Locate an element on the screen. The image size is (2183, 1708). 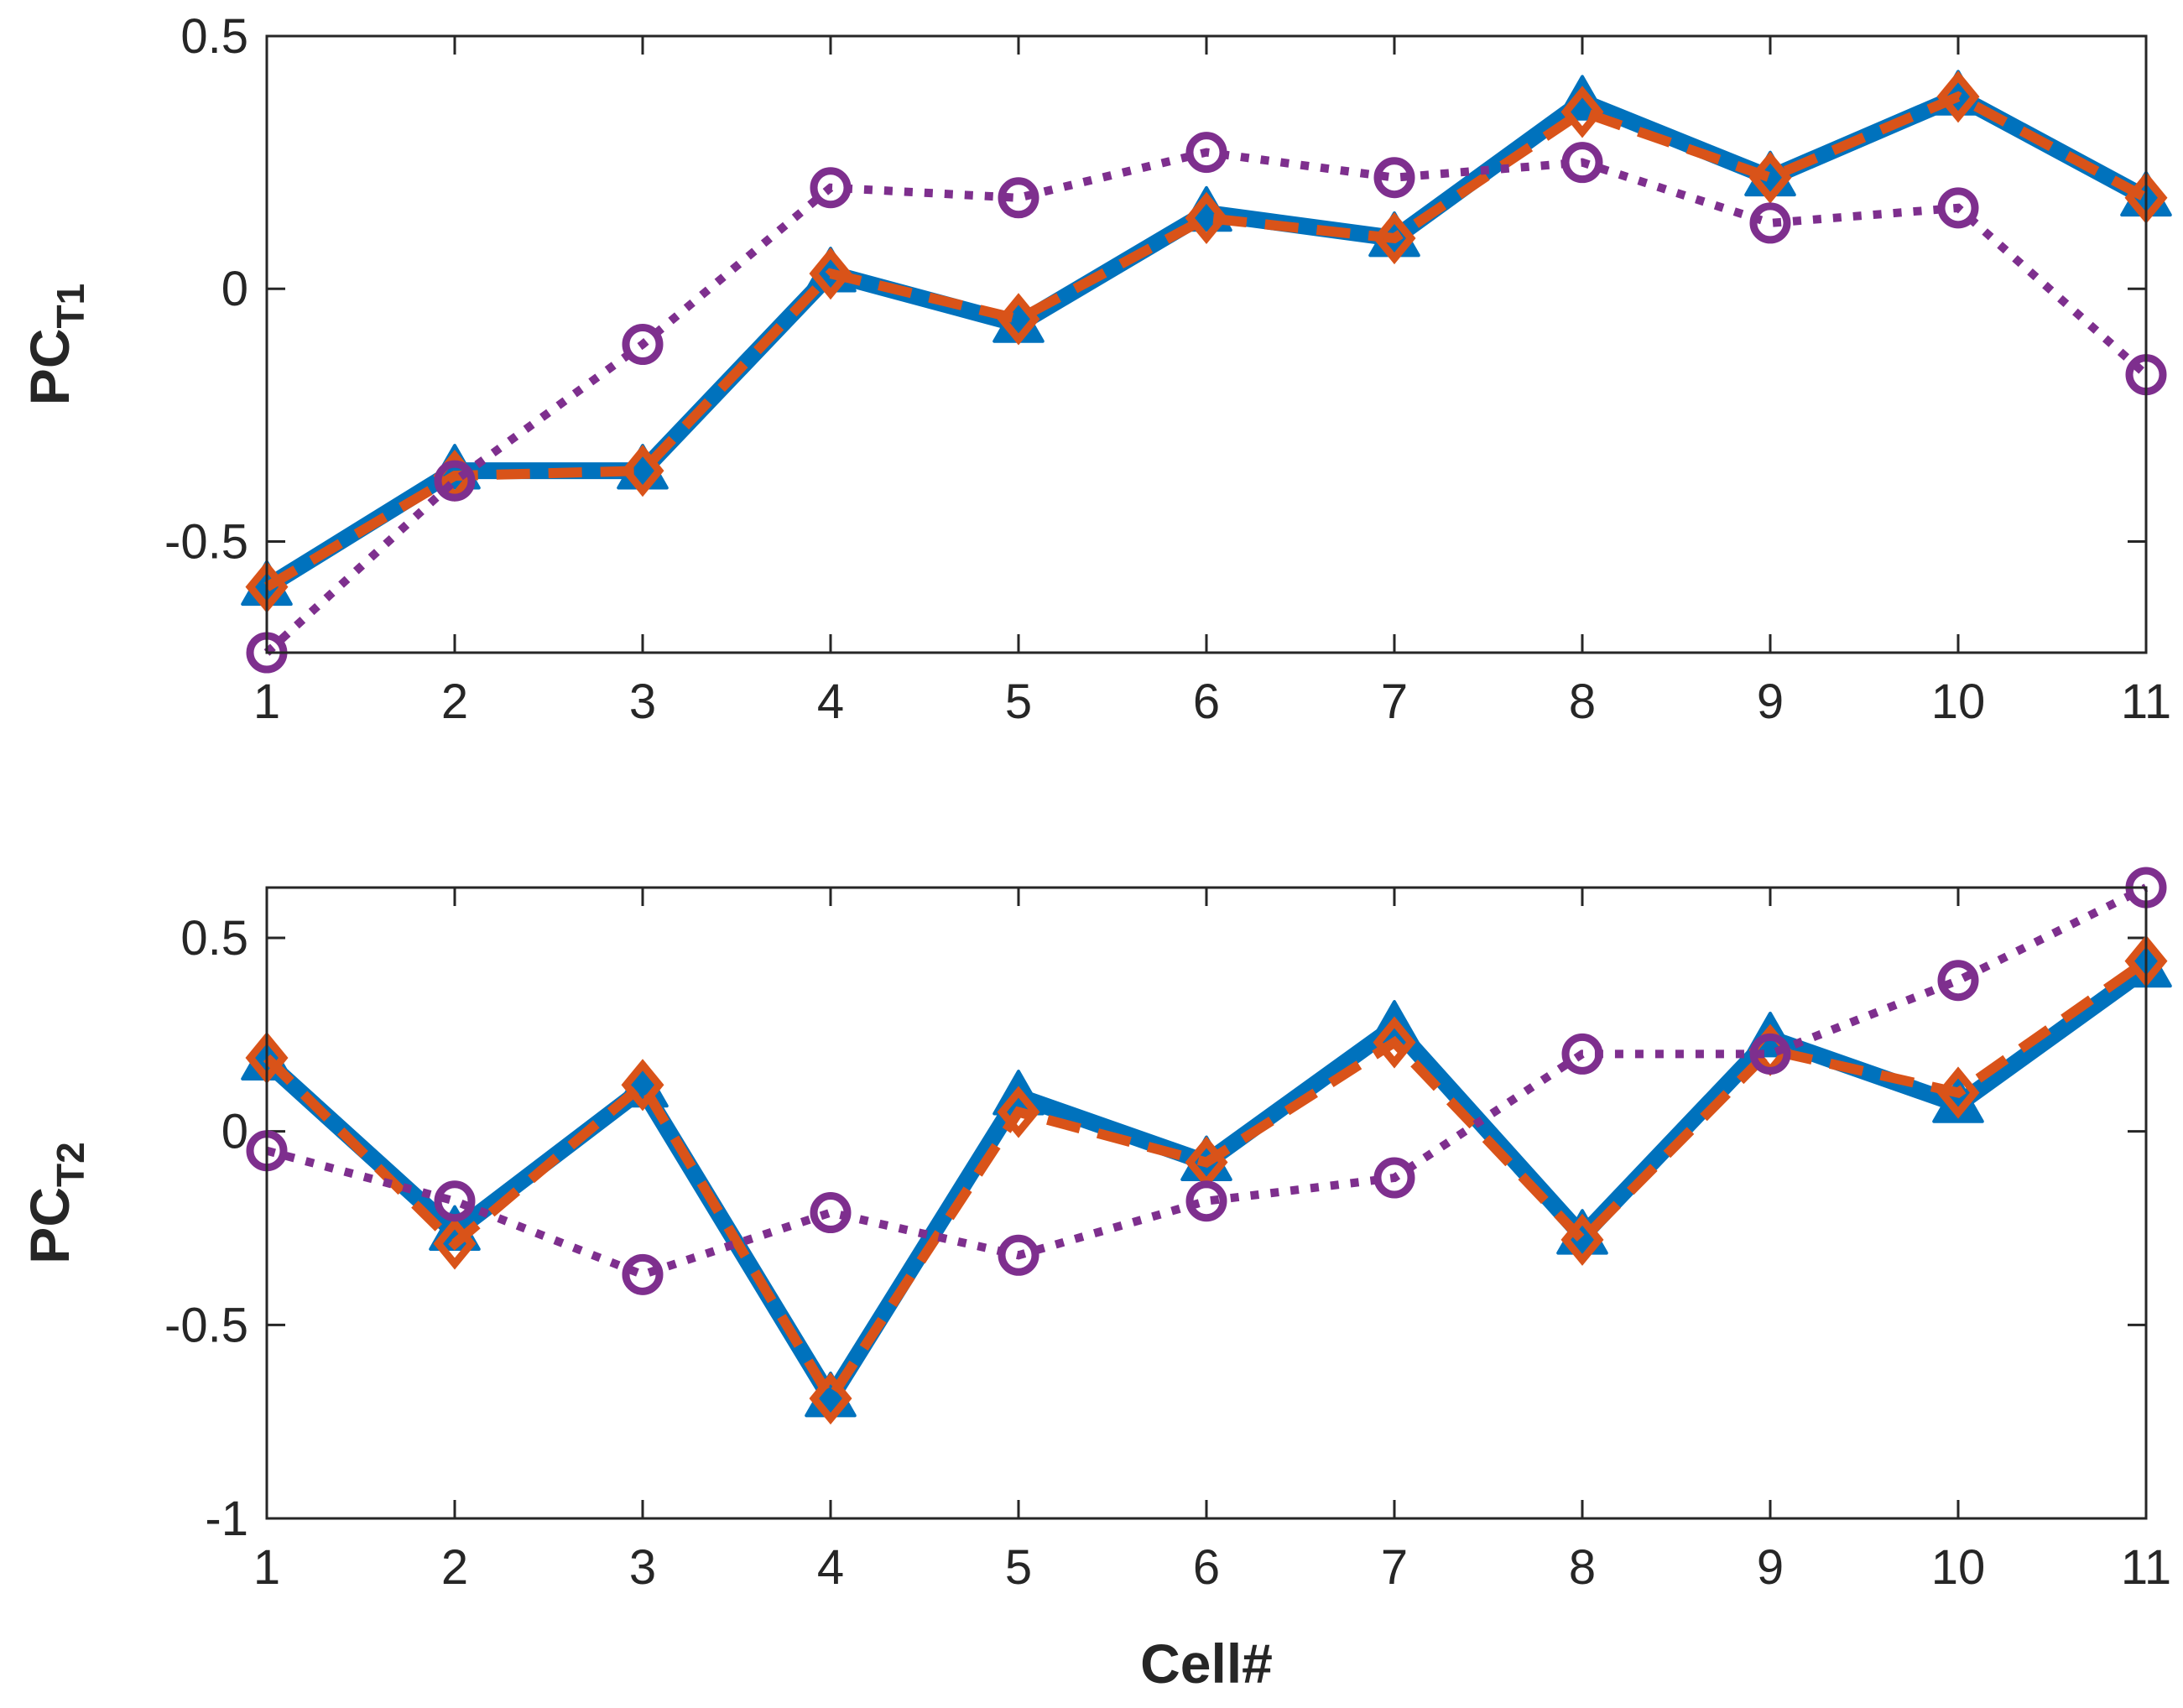
bottom-panel-y-tick-label: -0.5 is located at coordinates (206, 1325).